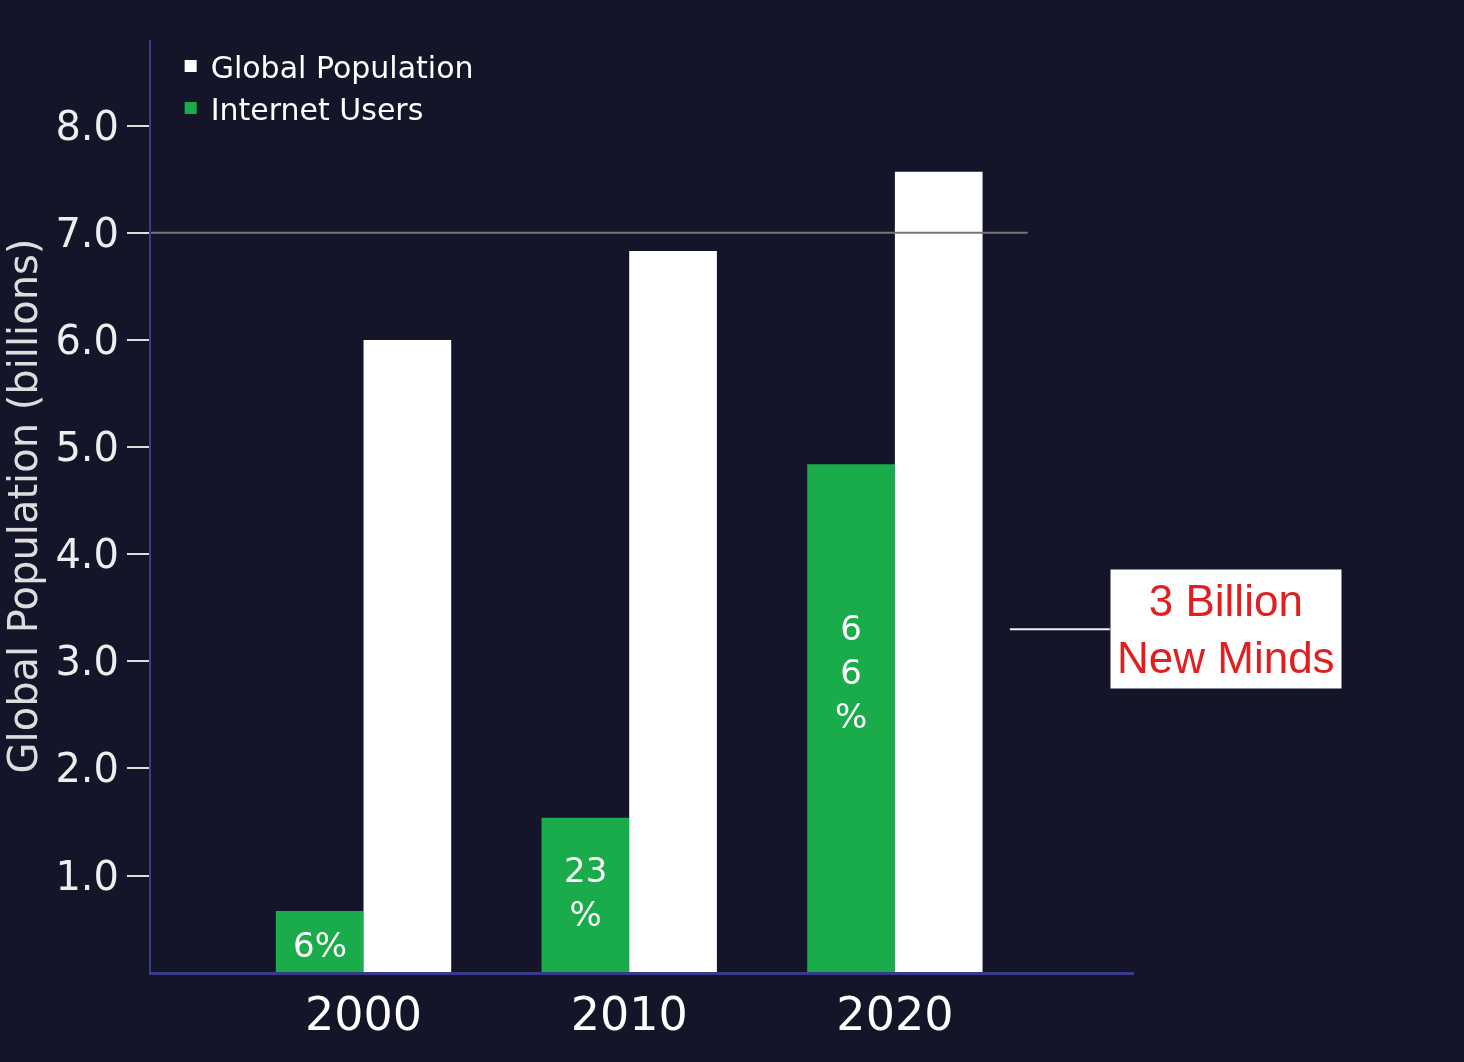  Describe the element at coordinates (317, 109) in the screenshot. I see `legend-label: Internet Users` at that location.